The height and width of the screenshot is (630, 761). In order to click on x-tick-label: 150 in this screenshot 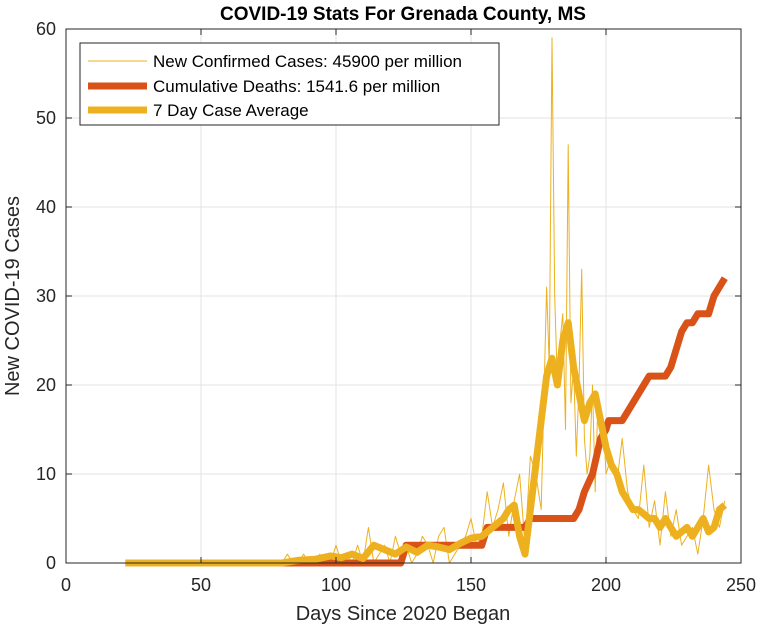, I will do `click(471, 585)`.